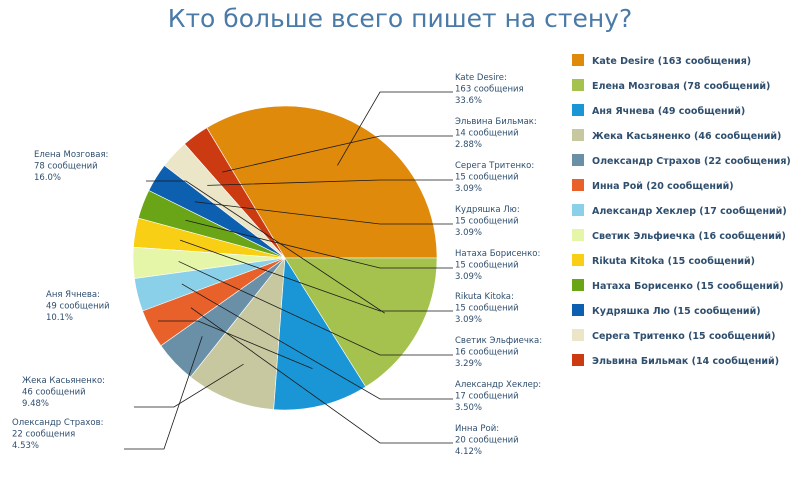 This screenshot has height=500, width=800. I want to click on callout-leader-kate-desire, so click(395, 128).